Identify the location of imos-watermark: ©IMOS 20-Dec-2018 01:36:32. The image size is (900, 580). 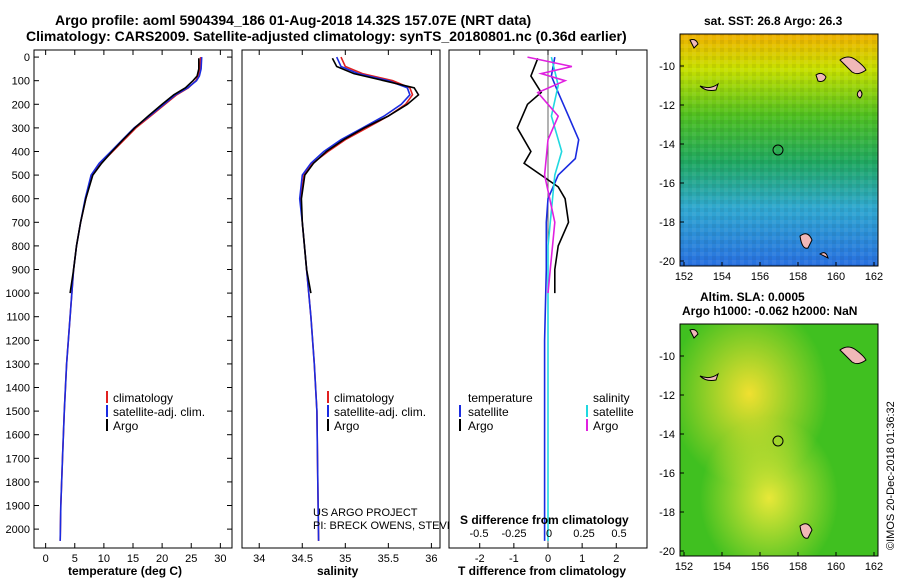
(891, 475).